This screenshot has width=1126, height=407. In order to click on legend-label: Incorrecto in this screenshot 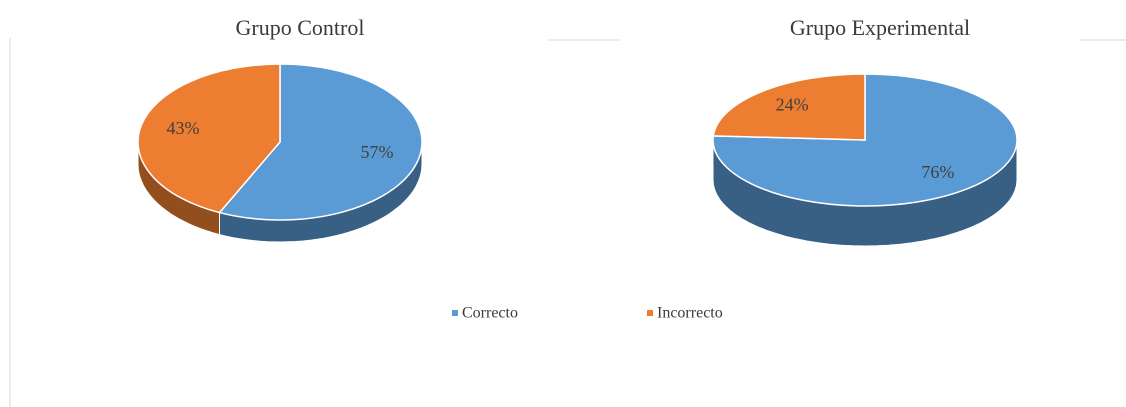, I will do `click(690, 313)`.